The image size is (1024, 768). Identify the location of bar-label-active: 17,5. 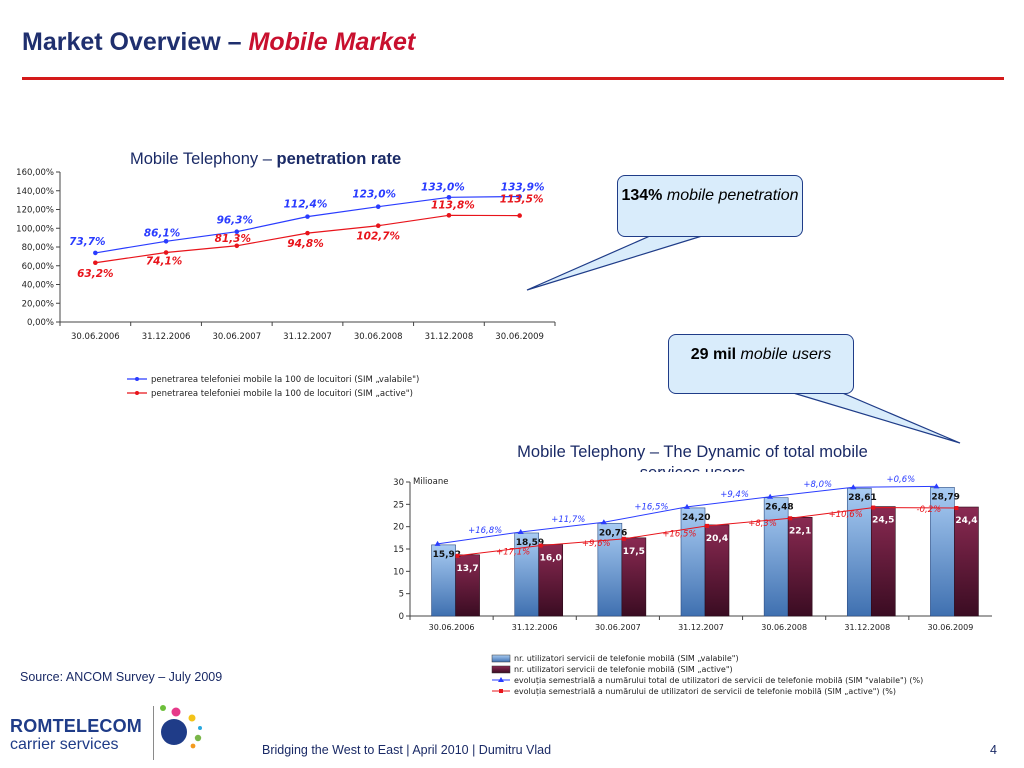
(634, 552).